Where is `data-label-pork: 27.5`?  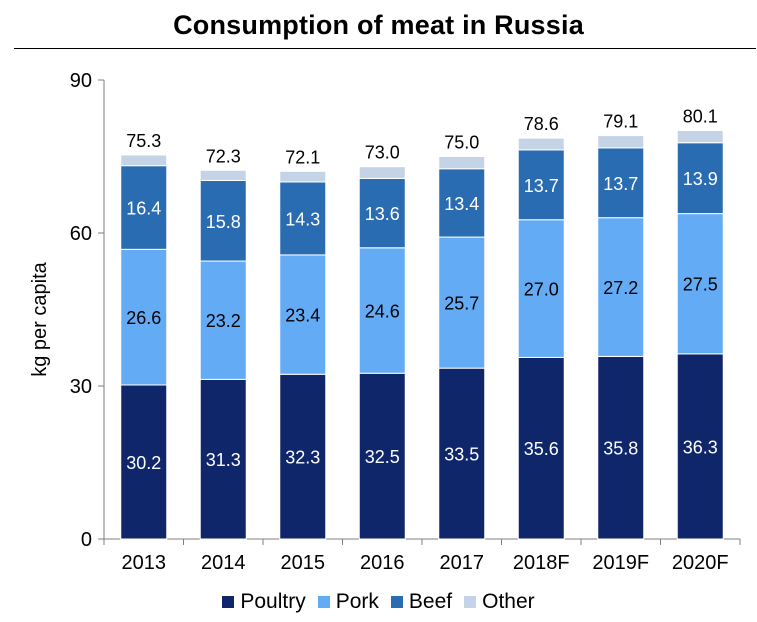
data-label-pork: 27.5 is located at coordinates (700, 285).